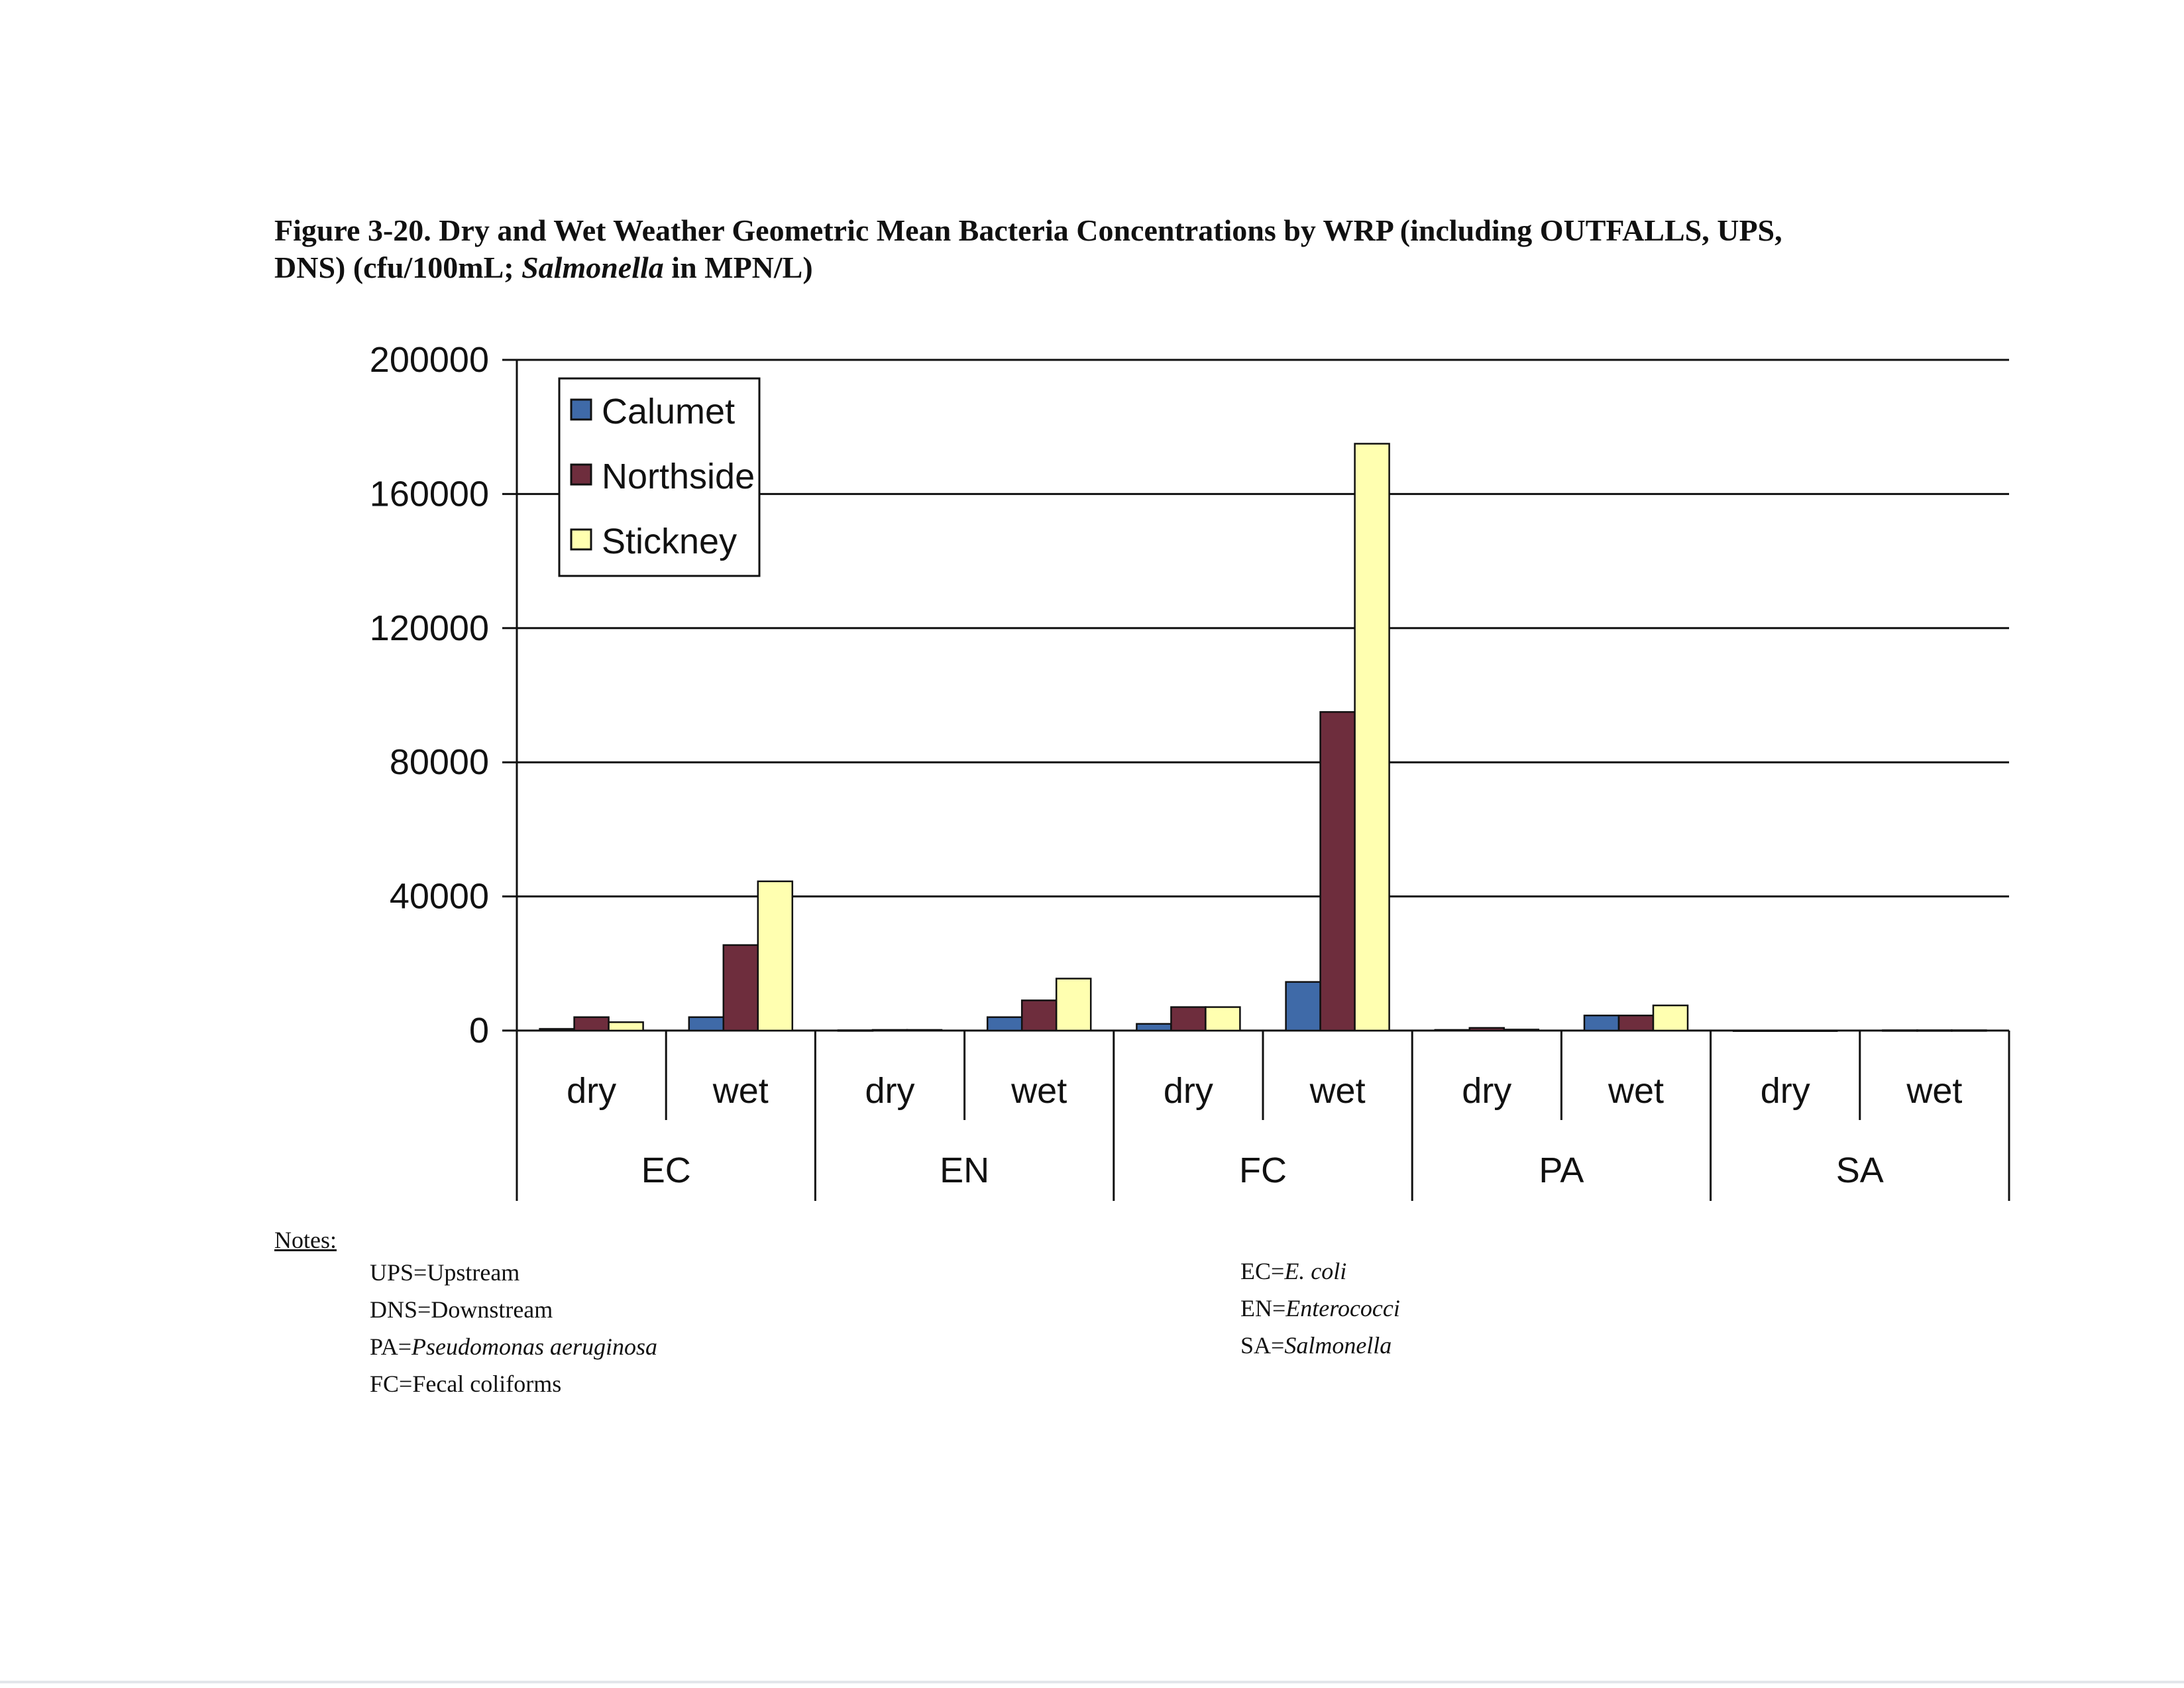 The image size is (2184, 1688). What do you see at coordinates (1262, 1345) in the screenshot?
I see `note-abbreviation: SA=` at bounding box center [1262, 1345].